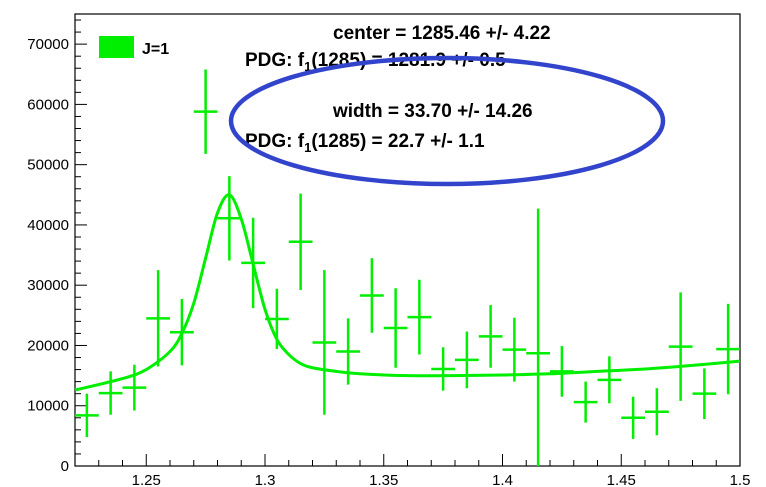  Describe the element at coordinates (48, 285) in the screenshot. I see `y-tick-label: 30000` at that location.